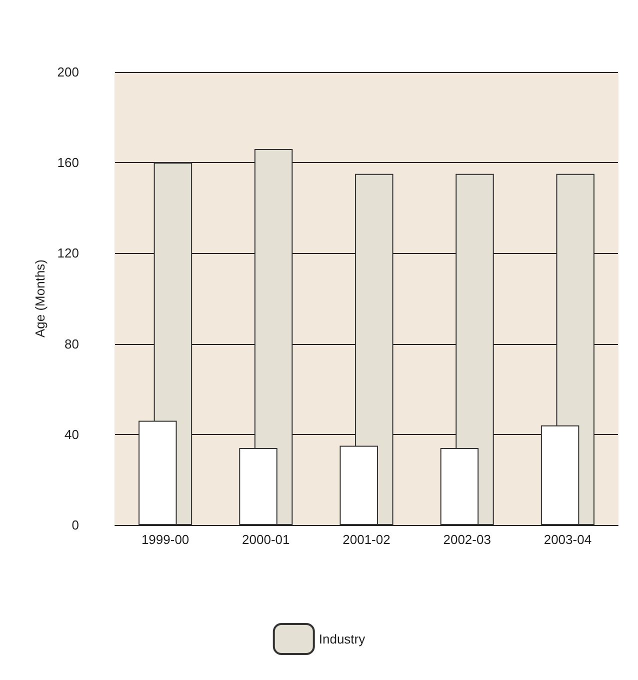 The width and height of the screenshot is (638, 680). Describe the element at coordinates (342, 639) in the screenshot. I see `legend-label: Industry` at that location.